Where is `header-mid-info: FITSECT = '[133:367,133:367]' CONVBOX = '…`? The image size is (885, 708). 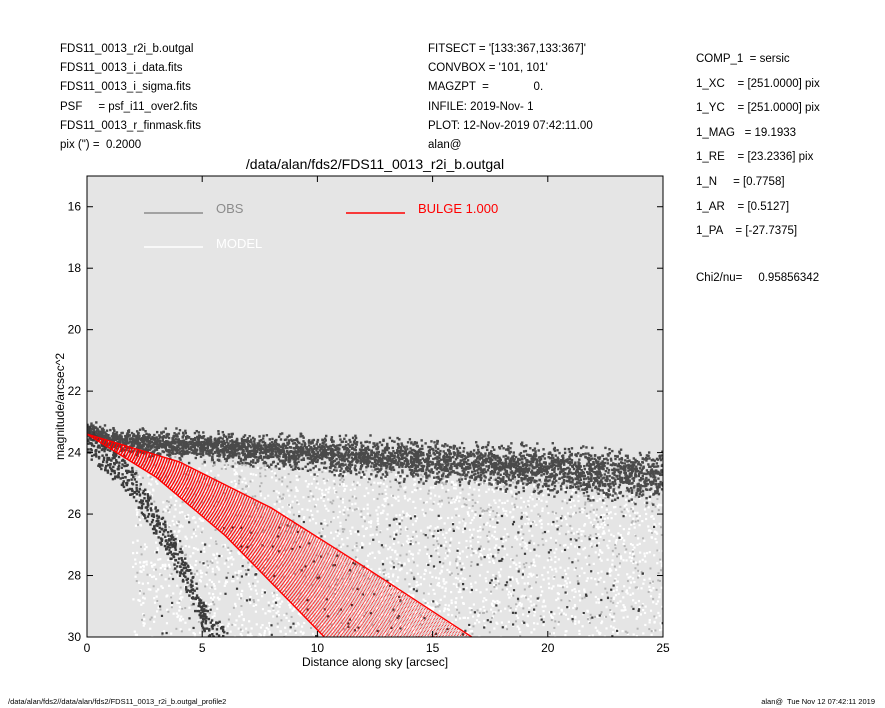 header-mid-info: FITSECT = '[133:367,133:367]' CONVBOX = '… is located at coordinates (510, 97).